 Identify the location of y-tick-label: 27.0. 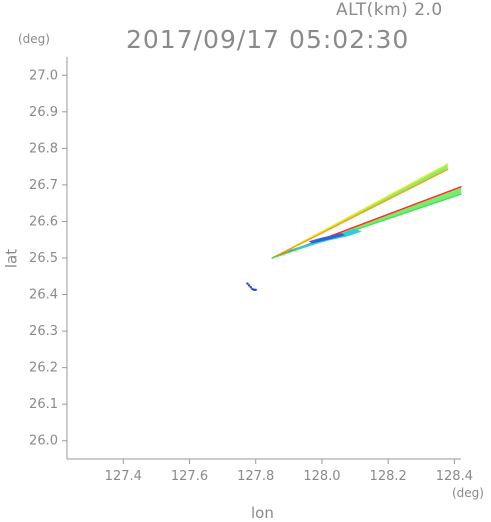
(43, 75).